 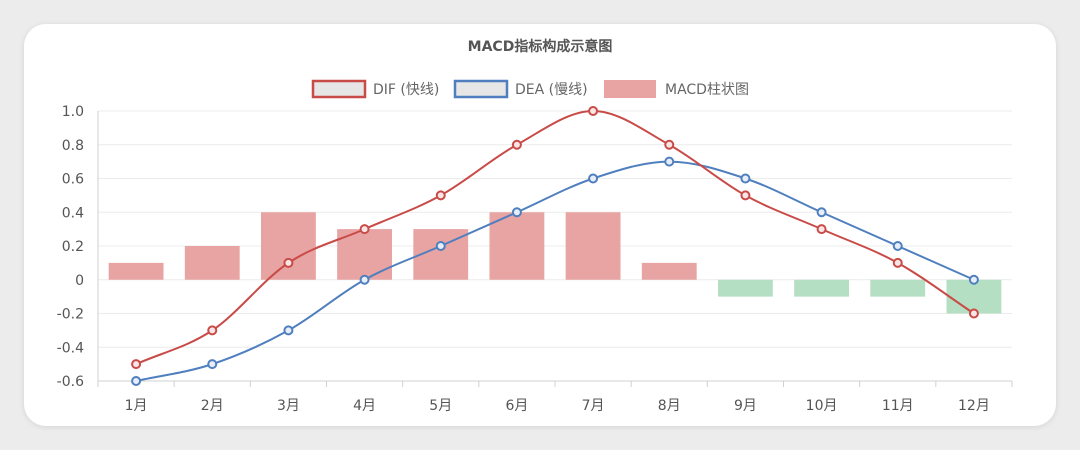 I want to click on legend-label-dif: DIF (快线), so click(x=406, y=90).